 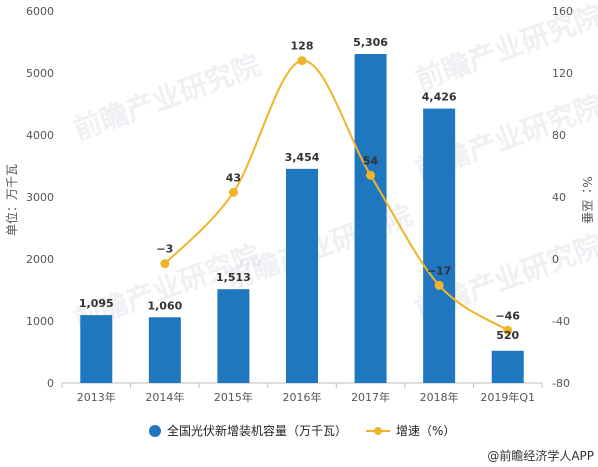 I want to click on left-tick-label: 0, so click(x=50, y=383).